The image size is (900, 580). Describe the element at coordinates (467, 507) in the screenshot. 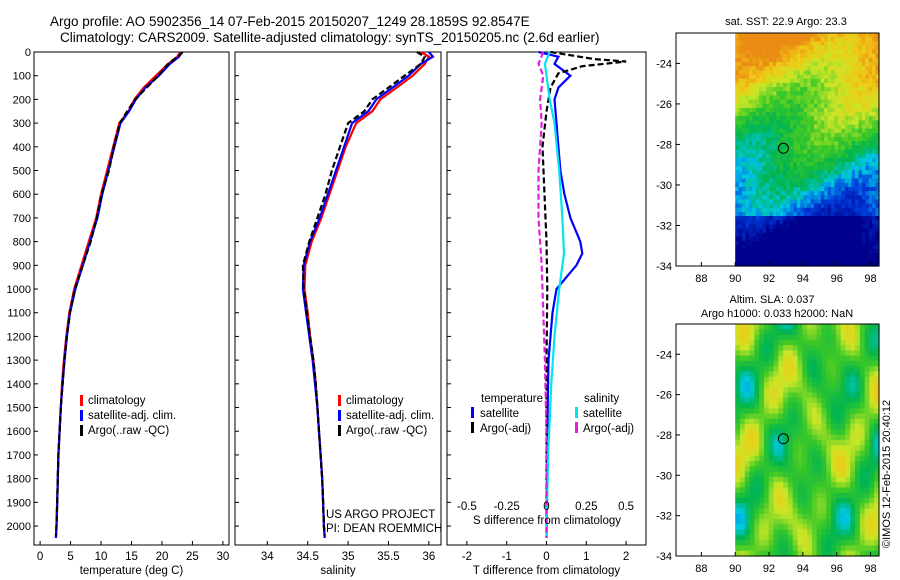

I see `s-tick-label: -0.5` at that location.